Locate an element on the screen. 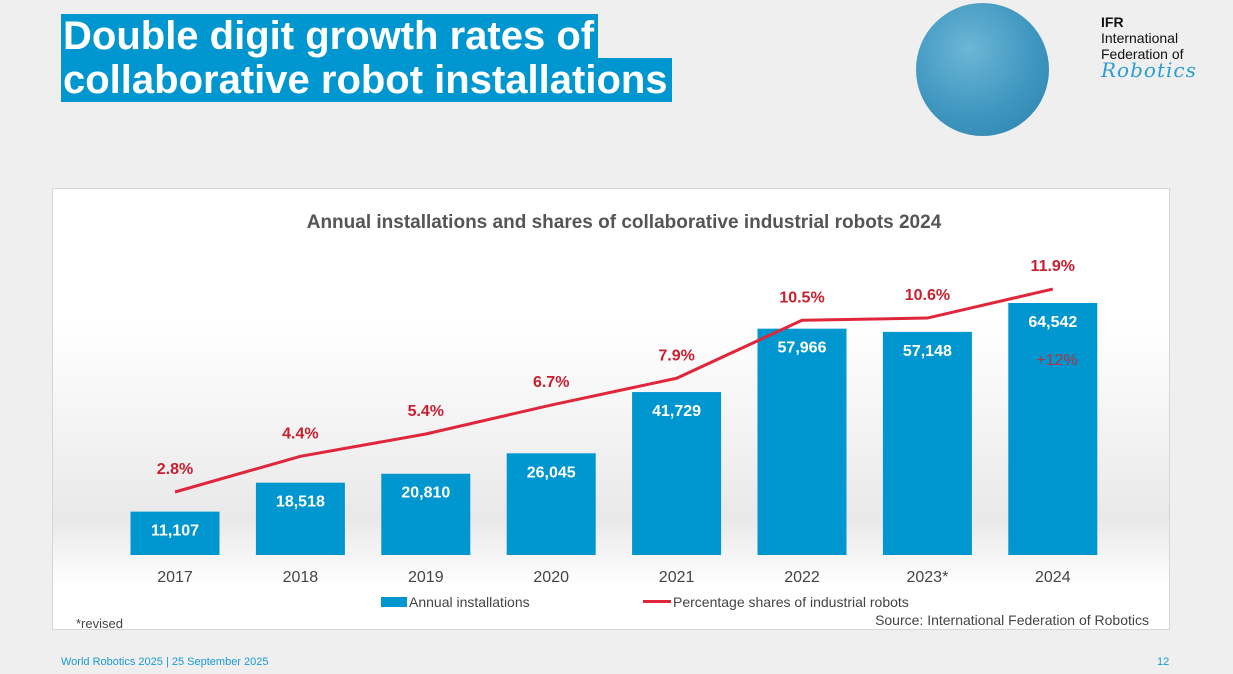 Image resolution: width=1233 pixels, height=674 pixels. ifr-logo: IFR International Federation of Robotics is located at coordinates (1149, 47).